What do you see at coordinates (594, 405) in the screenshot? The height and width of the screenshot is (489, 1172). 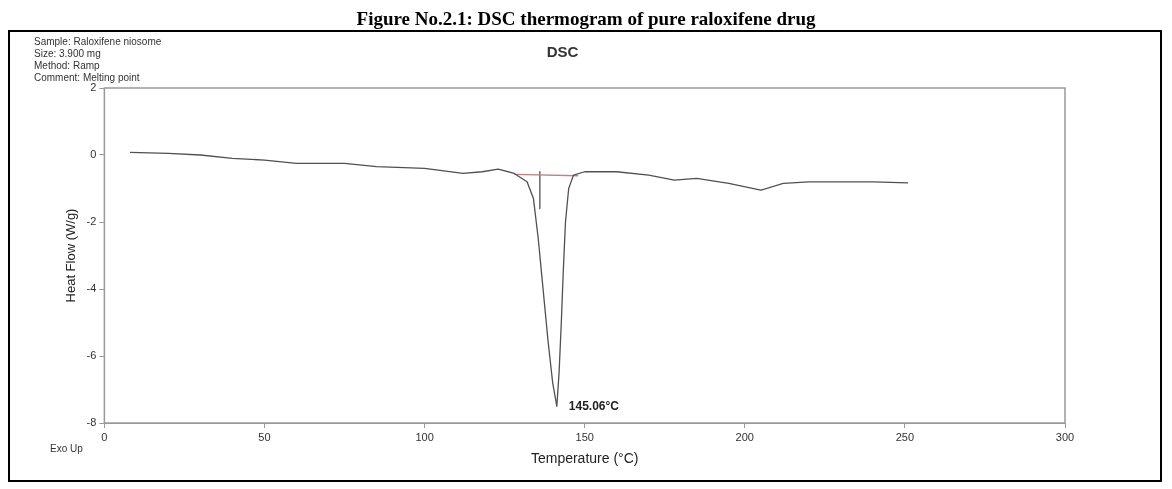 I see `annotation: 145.06°C` at bounding box center [594, 405].